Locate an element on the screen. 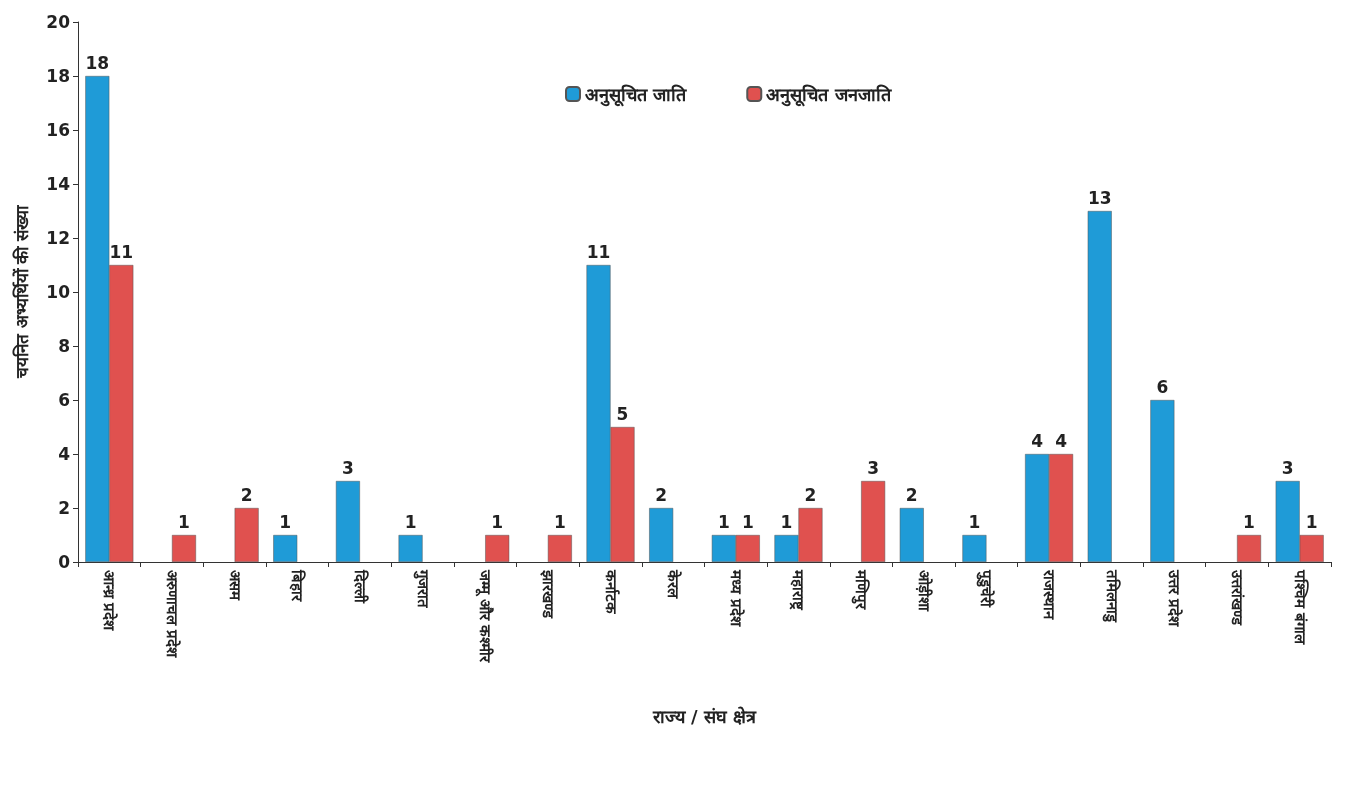  x-tick-label: अरुणाचल प्रदेश is located at coordinates (171, 614).